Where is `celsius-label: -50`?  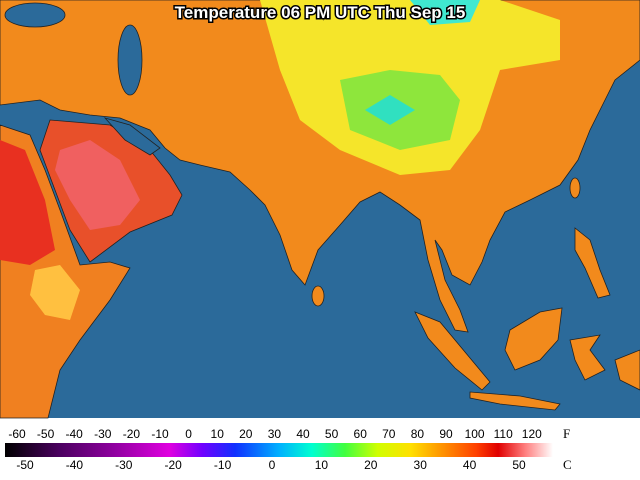
celsius-label: -50 is located at coordinates (25, 465).